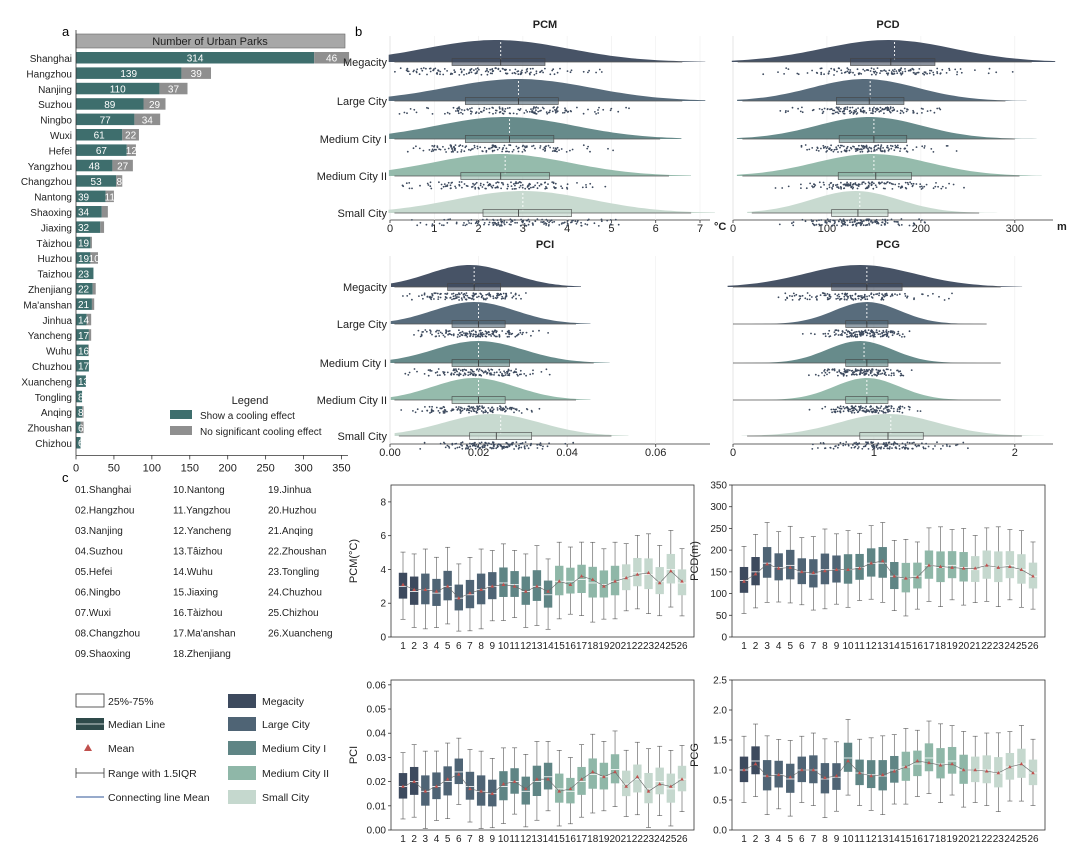  What do you see at coordinates (718, 529) in the screenshot?
I see `y-tick-label: 250` at bounding box center [718, 529].